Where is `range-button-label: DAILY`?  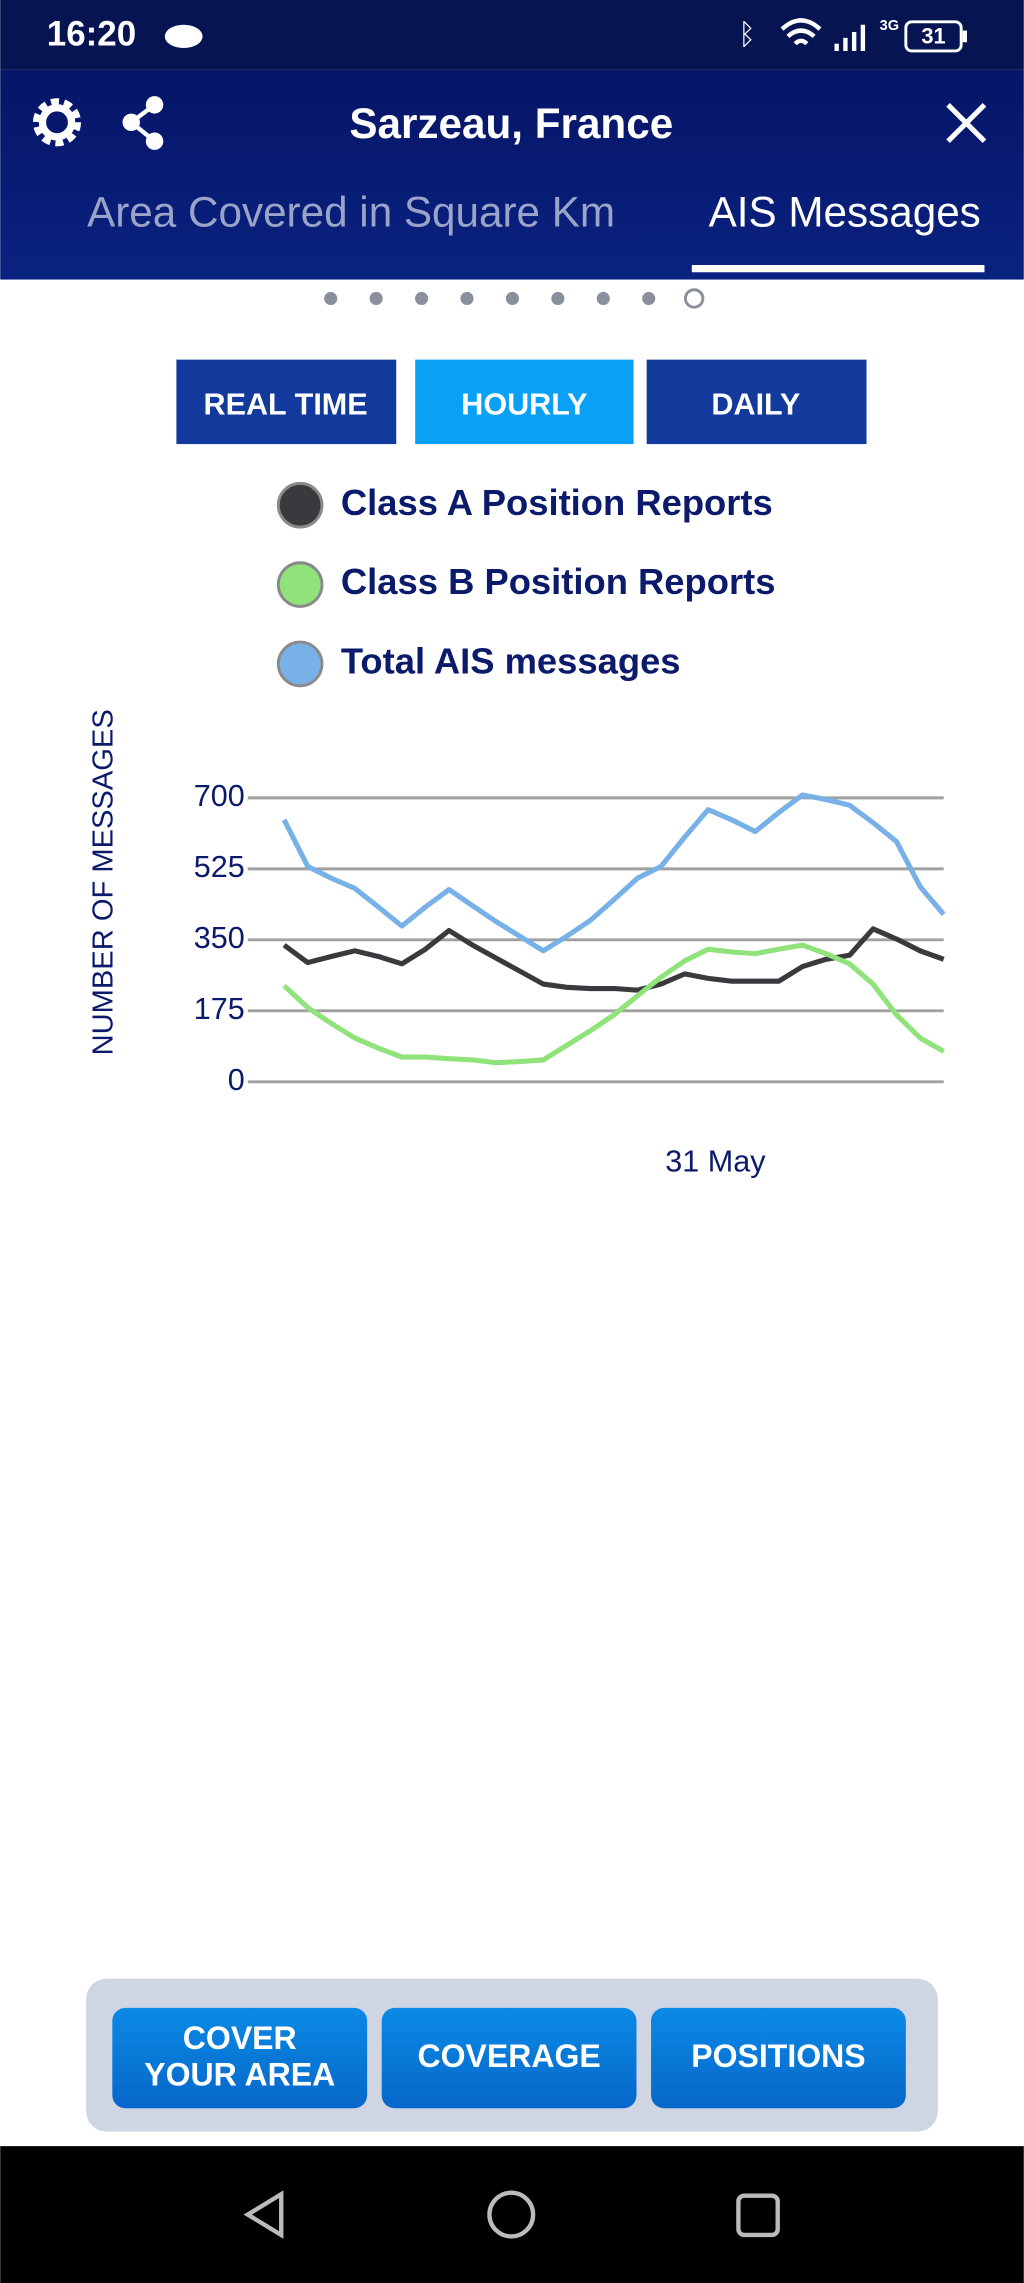
range-button-label: DAILY is located at coordinates (755, 404).